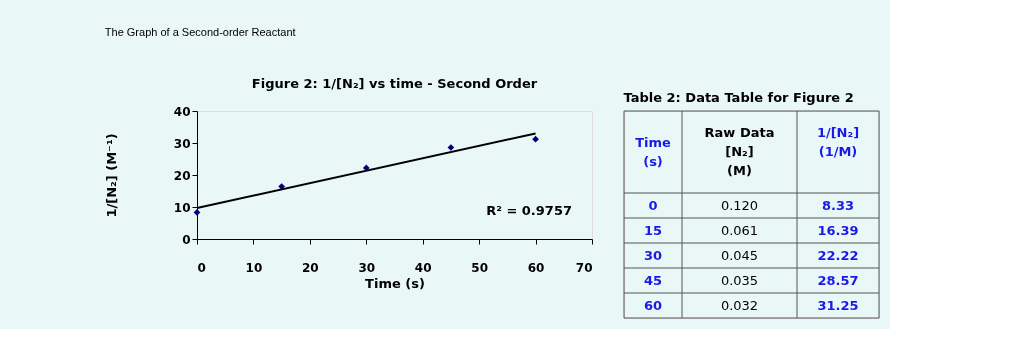  I want to click on text: Time (s), so click(653, 151).